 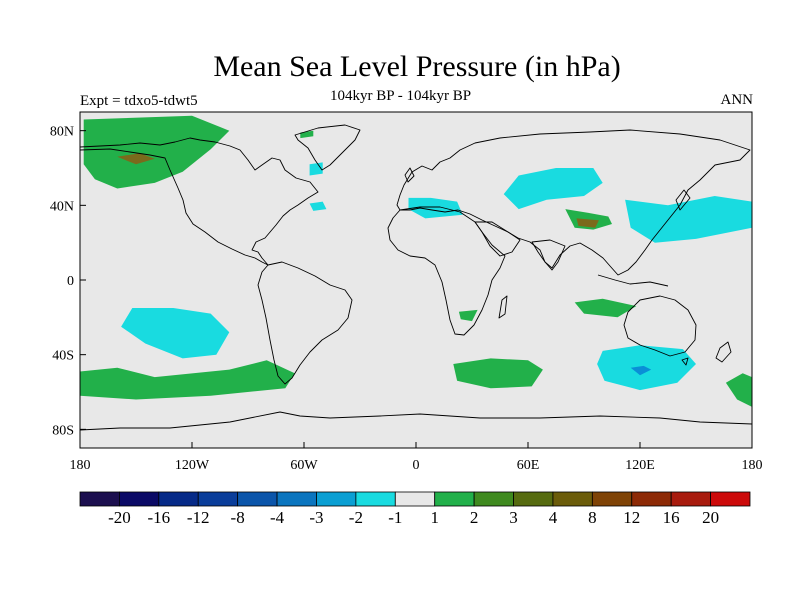 I want to click on coast-arabia, so click(x=497, y=239).